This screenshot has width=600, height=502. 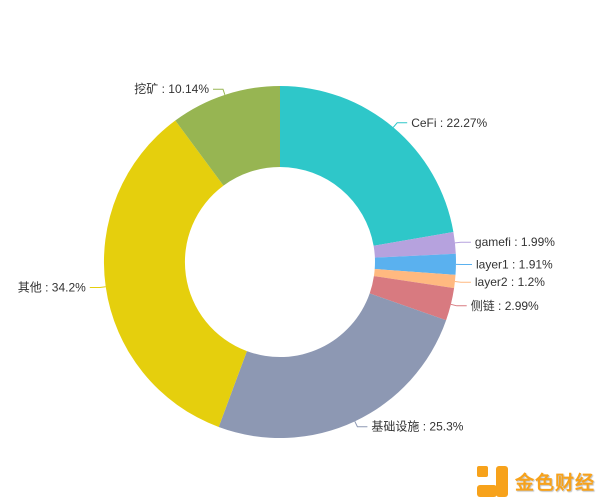 I want to click on pie-label-基础设施: 基础设施 : 25.3%, so click(x=417, y=427).